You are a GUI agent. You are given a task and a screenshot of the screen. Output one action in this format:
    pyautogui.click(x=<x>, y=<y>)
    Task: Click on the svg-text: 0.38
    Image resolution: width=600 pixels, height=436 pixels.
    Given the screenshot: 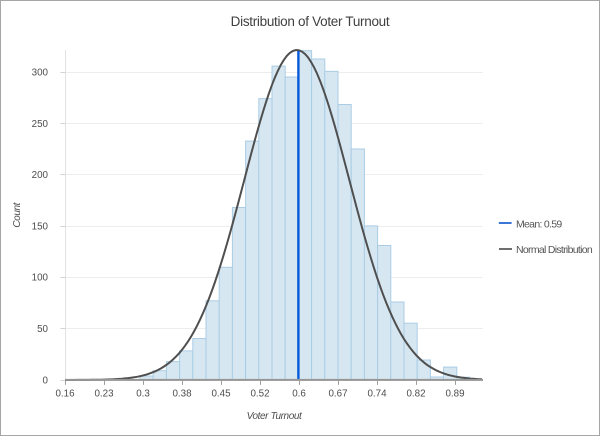 What is the action you would take?
    pyautogui.click(x=182, y=394)
    